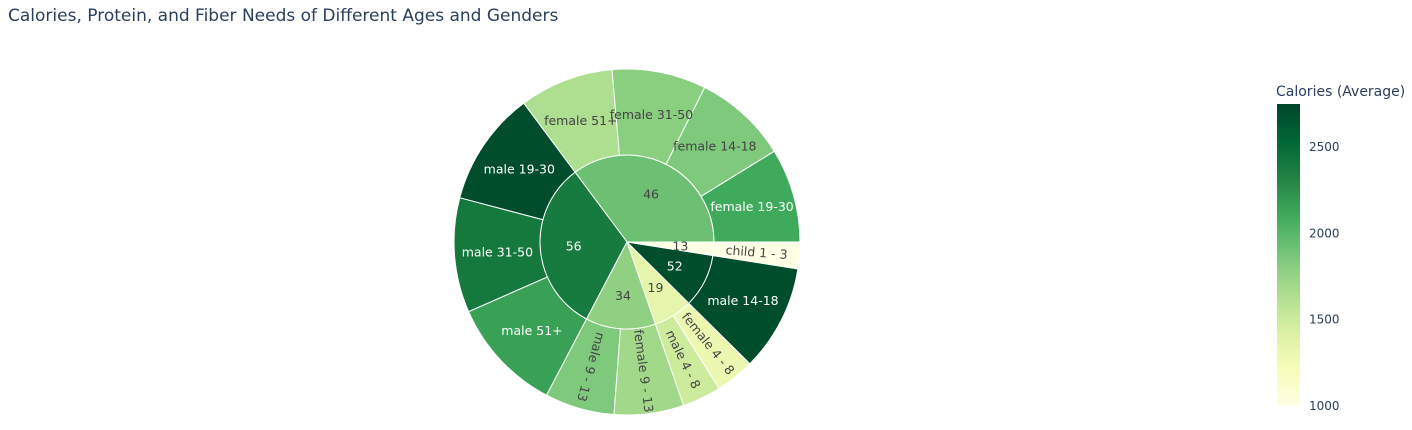  I want to click on sunburst-outer-label-male-31-50: male 31-50, so click(497, 252).